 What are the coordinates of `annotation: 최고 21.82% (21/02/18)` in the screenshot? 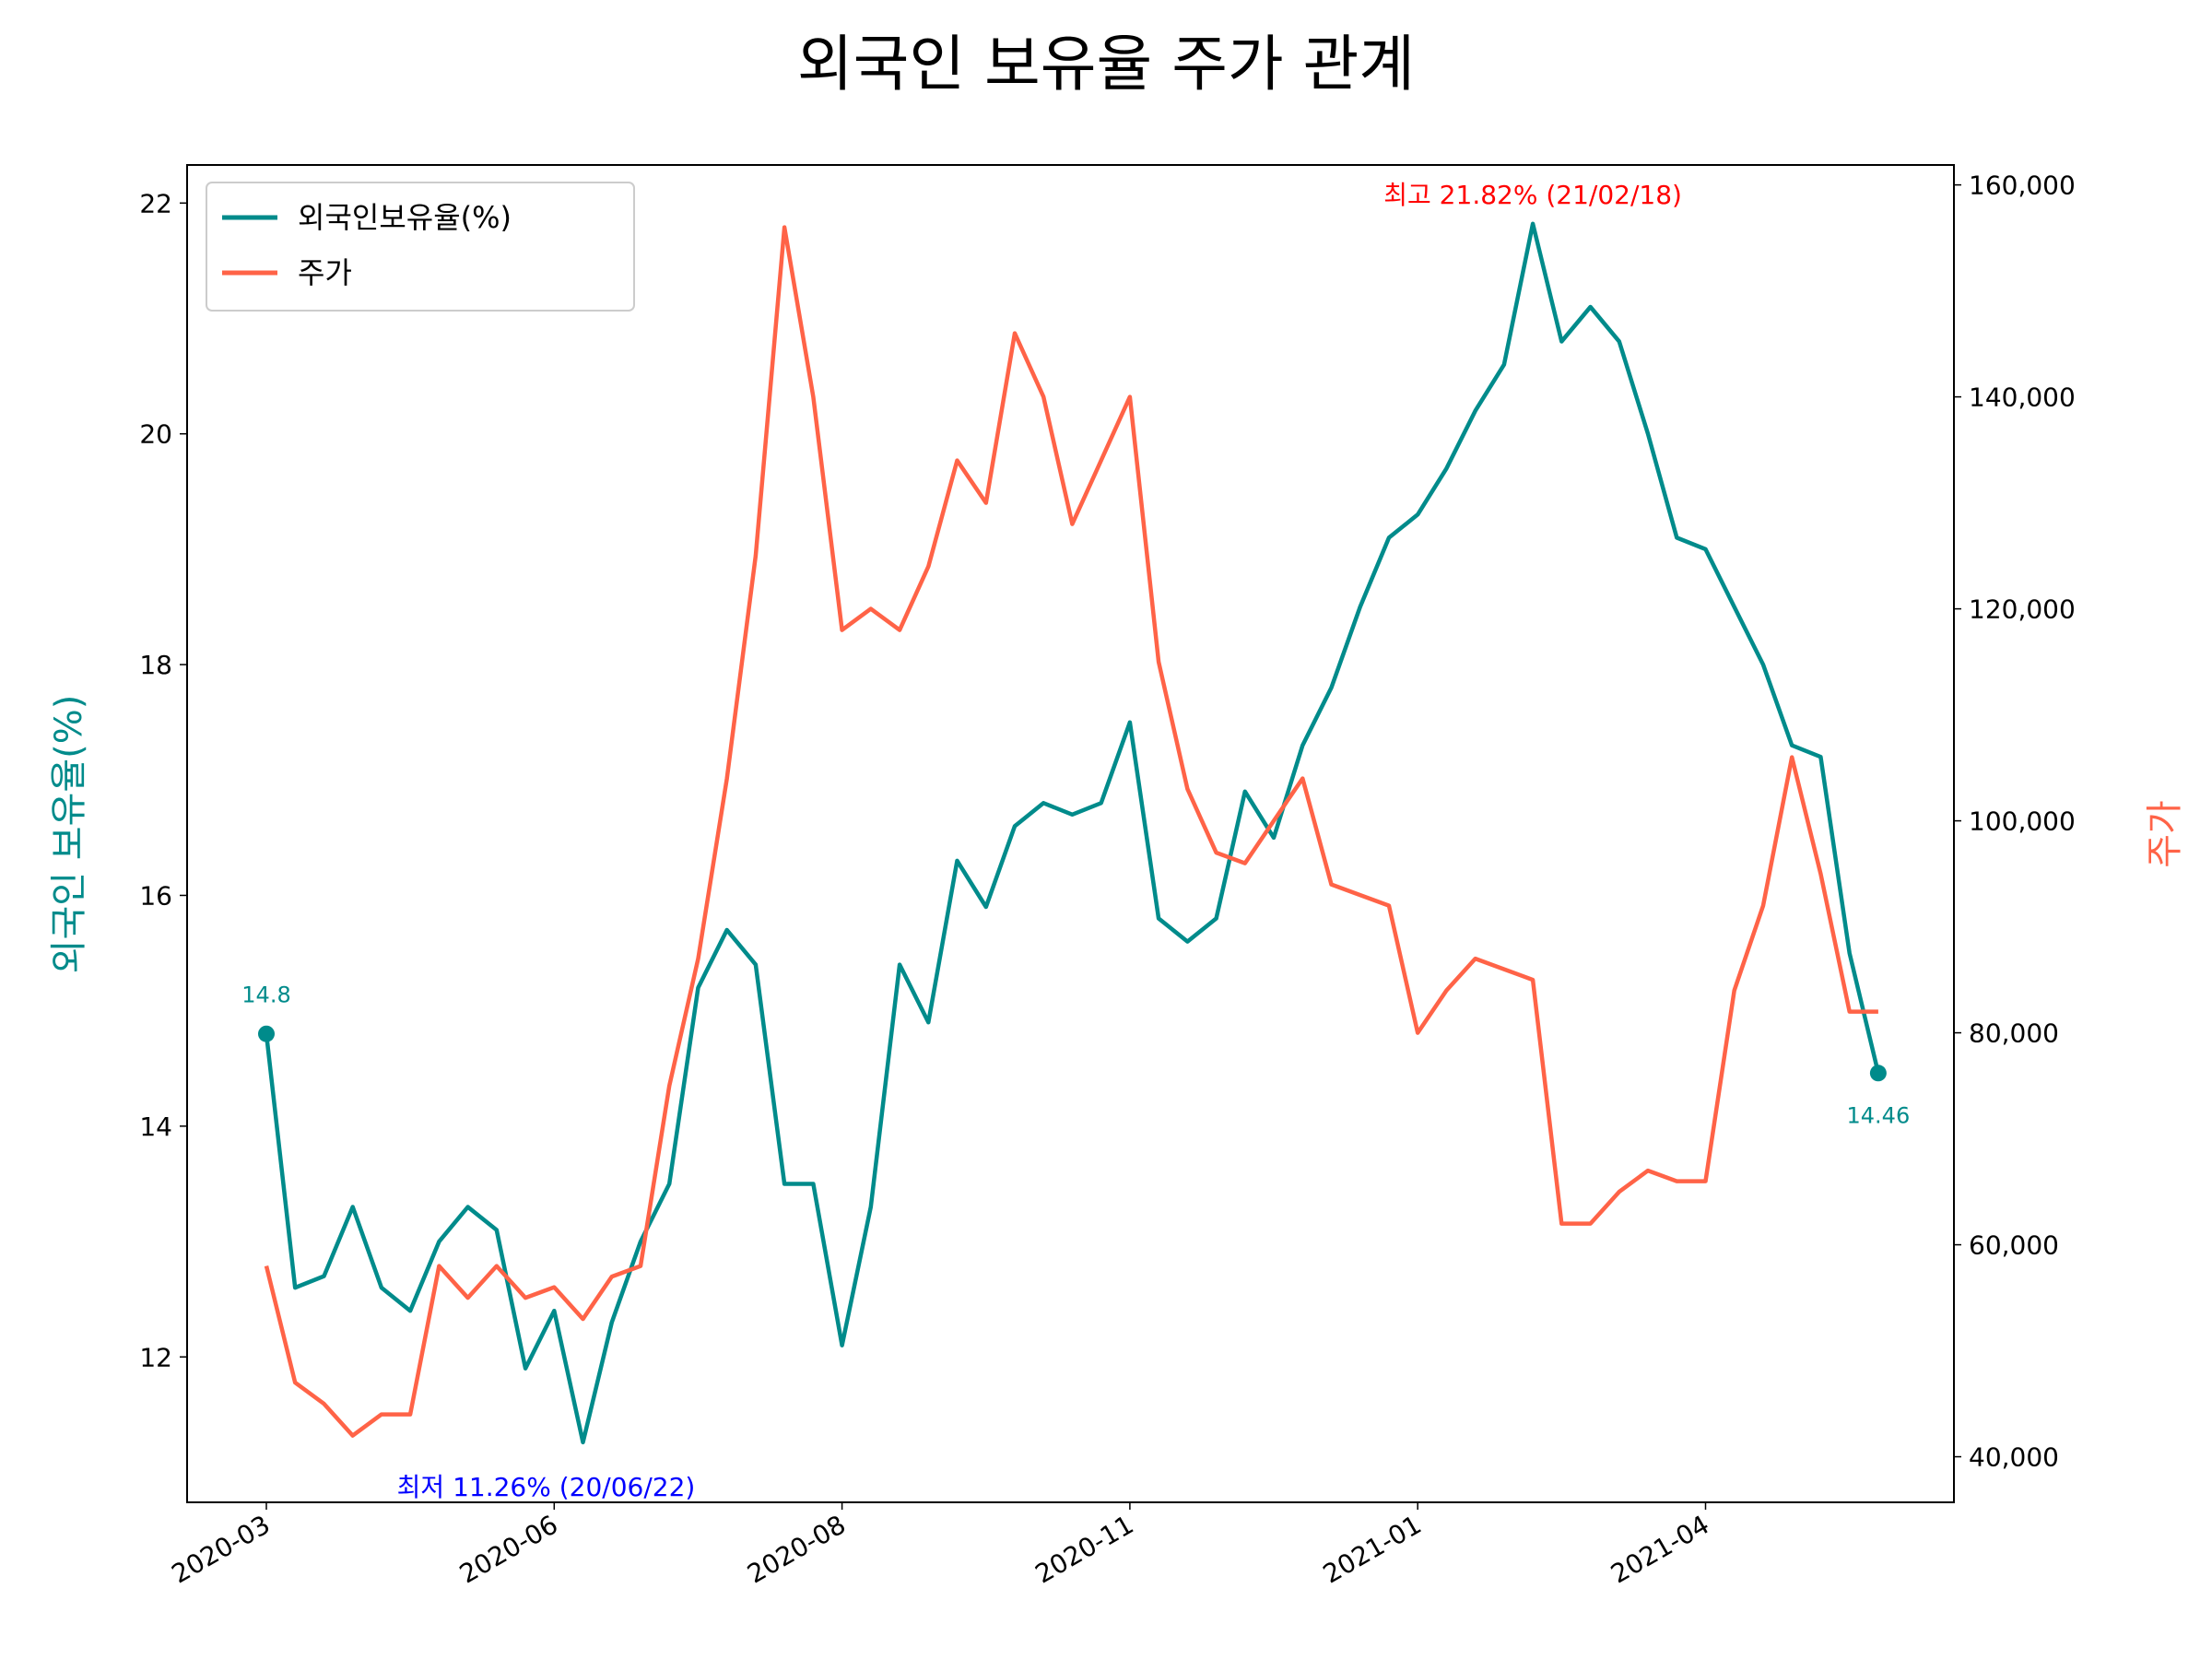 It's located at (1532, 195).